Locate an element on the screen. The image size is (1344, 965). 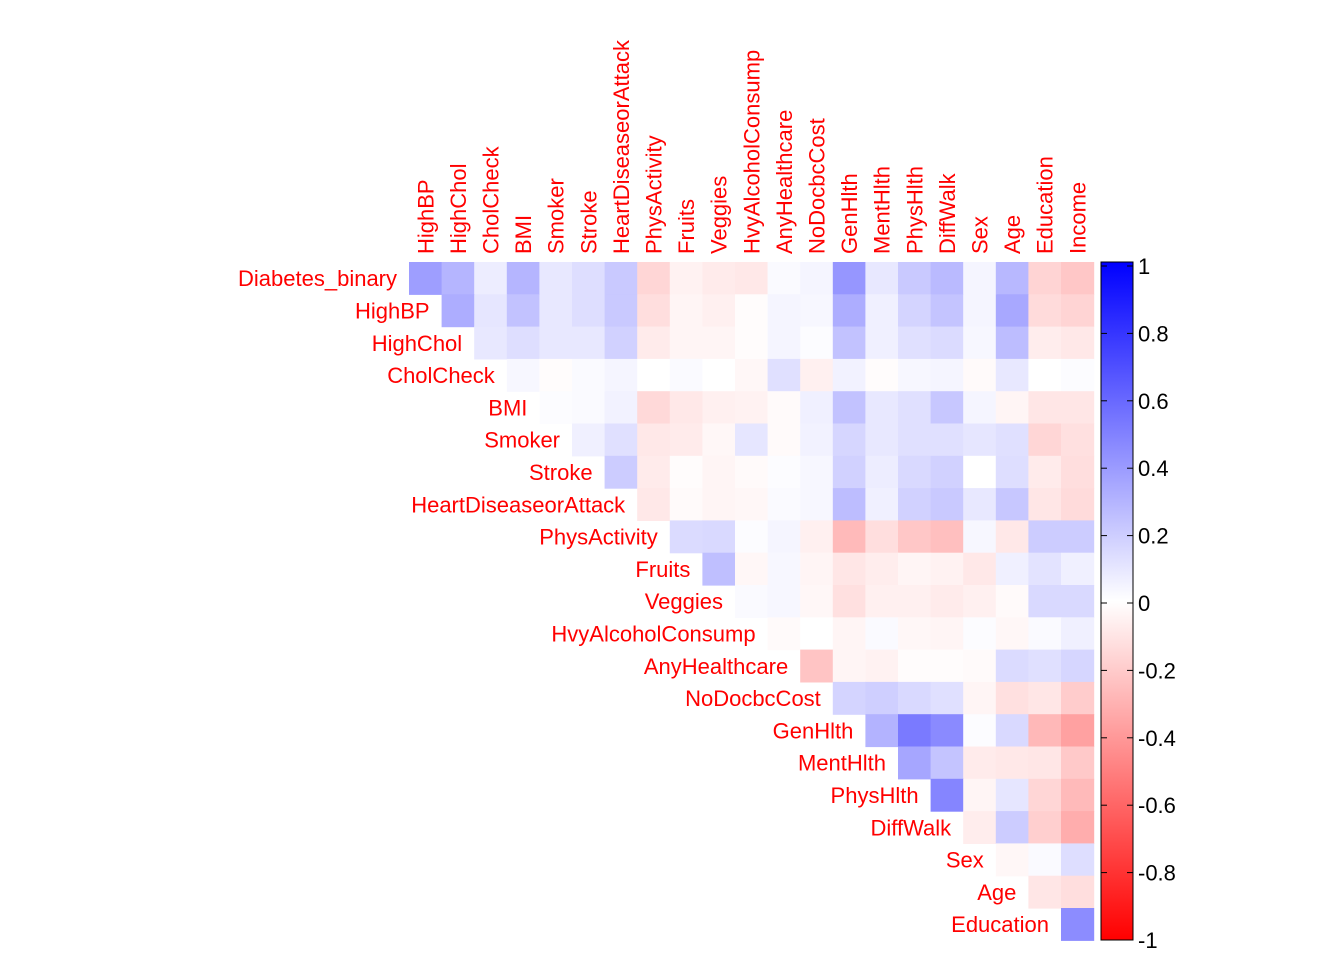
cell-diffwalk-age: DiffWalk / Age: 0.2 is located at coordinates (1012, 827).